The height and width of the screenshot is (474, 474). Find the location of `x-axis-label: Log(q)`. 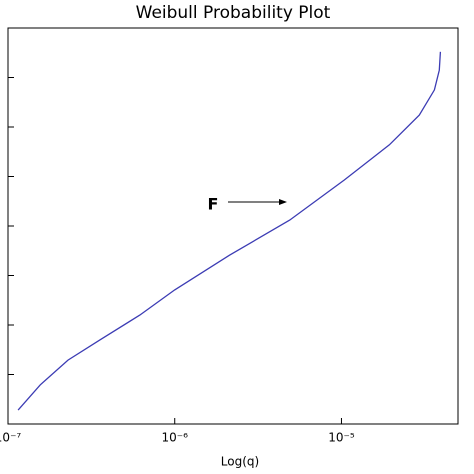

x-axis-label: Log(q) is located at coordinates (240, 462).